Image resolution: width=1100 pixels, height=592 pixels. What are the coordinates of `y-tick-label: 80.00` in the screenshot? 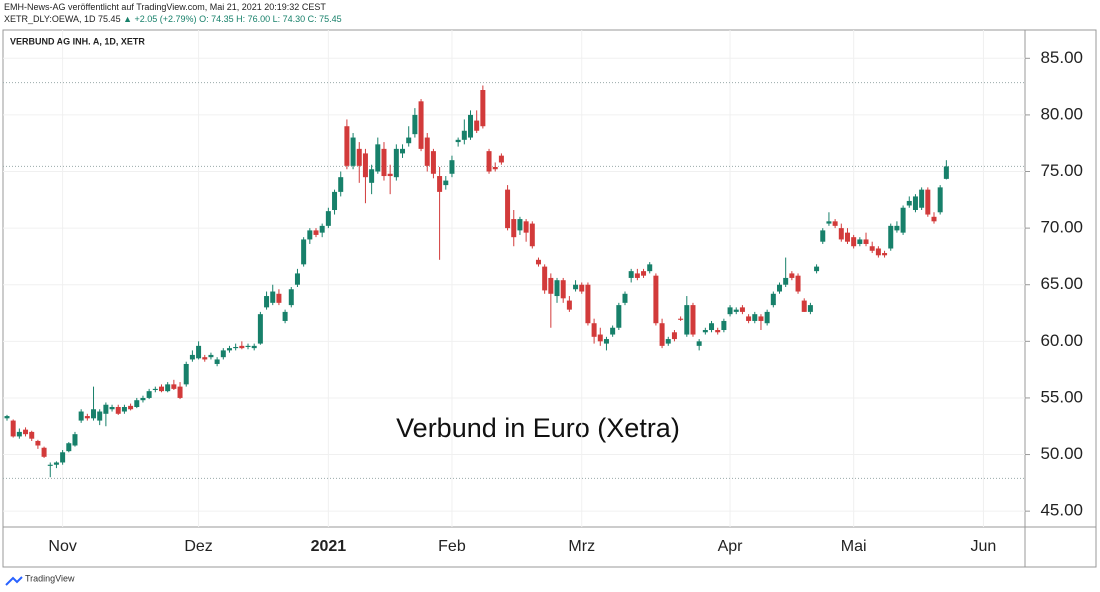 It's located at (1061, 113).